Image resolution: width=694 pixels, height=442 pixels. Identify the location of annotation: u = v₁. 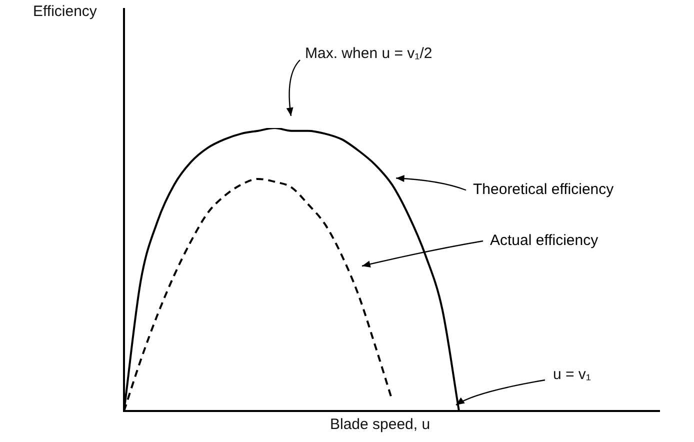
(572, 374).